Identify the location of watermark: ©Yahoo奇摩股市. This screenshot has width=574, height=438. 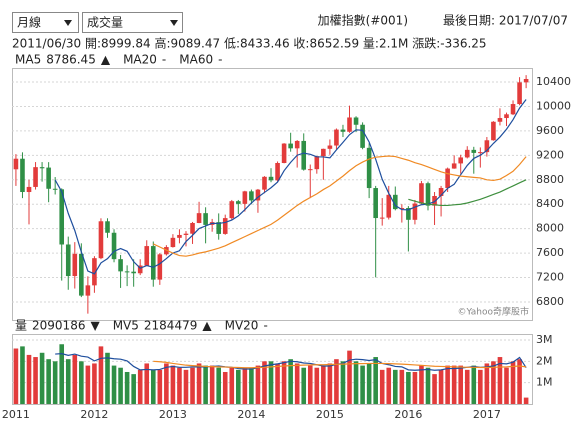
(494, 312).